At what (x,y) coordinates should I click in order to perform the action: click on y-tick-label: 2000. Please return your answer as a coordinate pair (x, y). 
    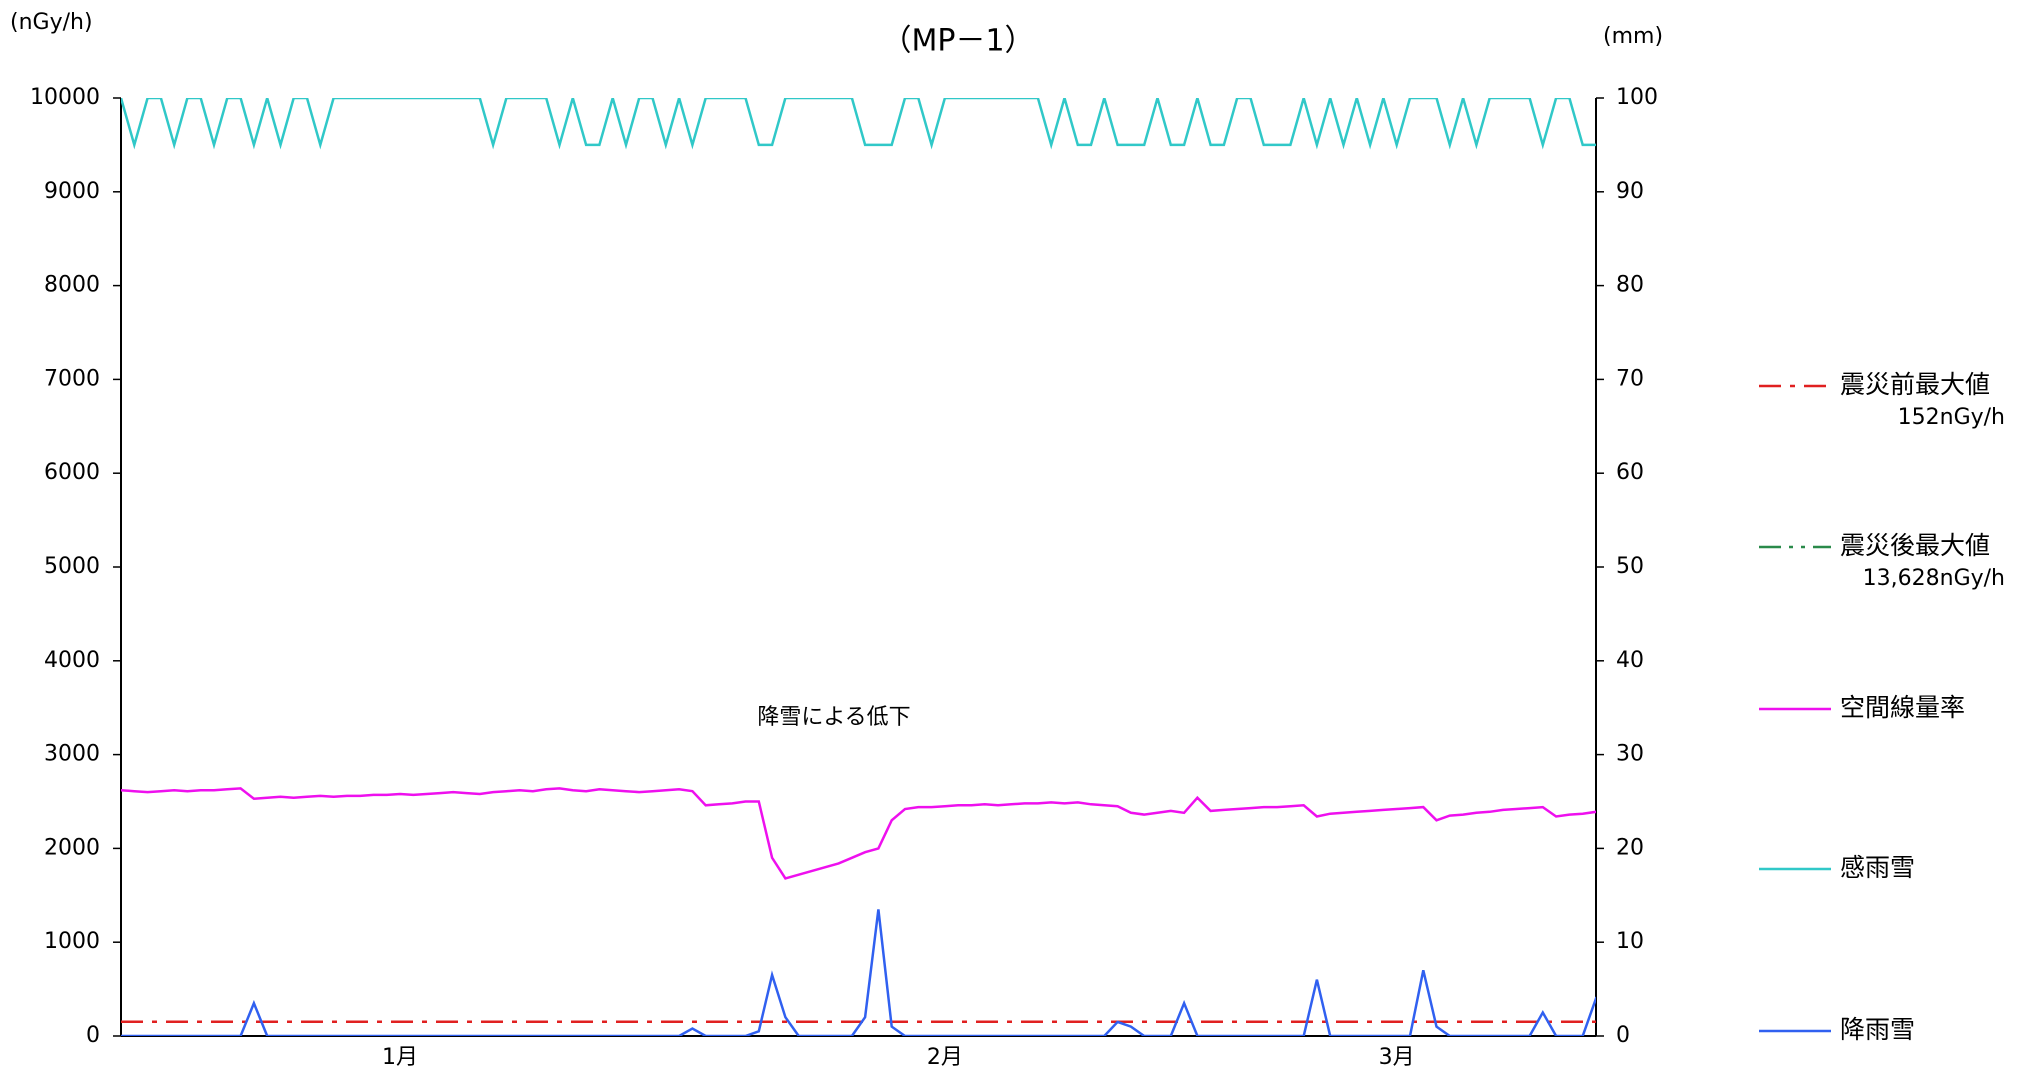
    Looking at the image, I should click on (72, 847).